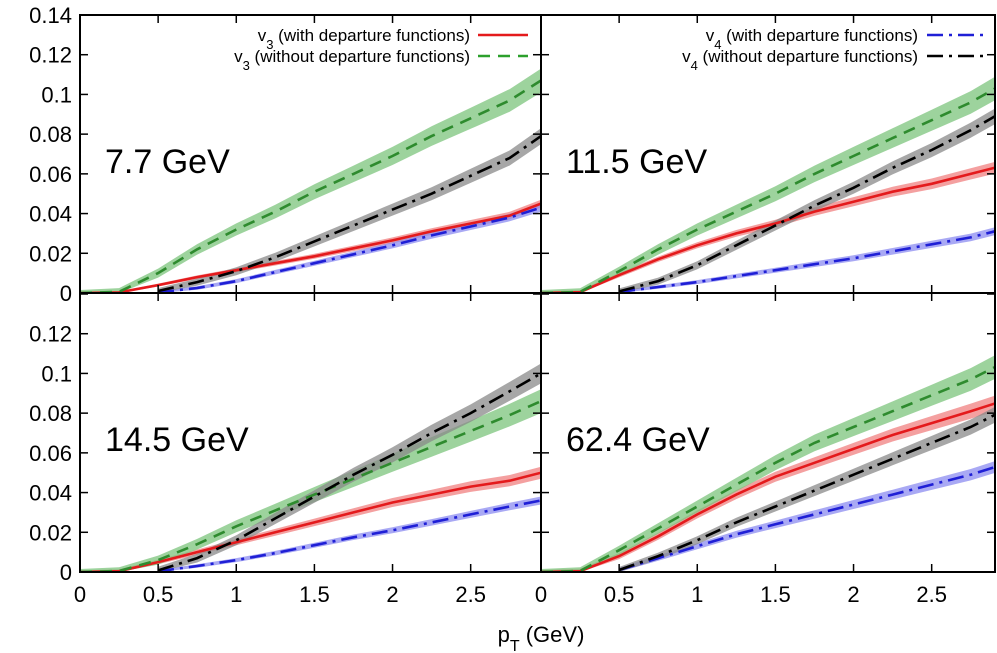 The height and width of the screenshot is (653, 997). Describe the element at coordinates (50, 15) in the screenshot. I see `y-tick-label: 0.14` at that location.